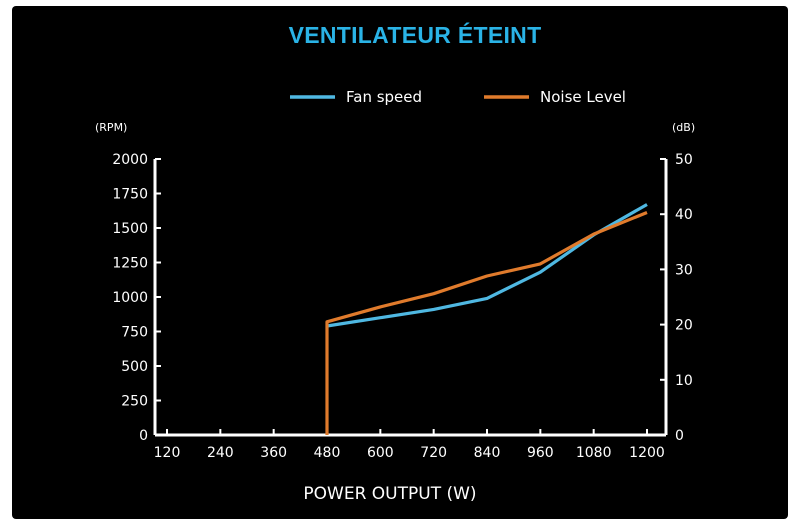 The image size is (800, 531). Describe the element at coordinates (683, 127) in the screenshot. I see `right-axis-unit: (dB)` at that location.